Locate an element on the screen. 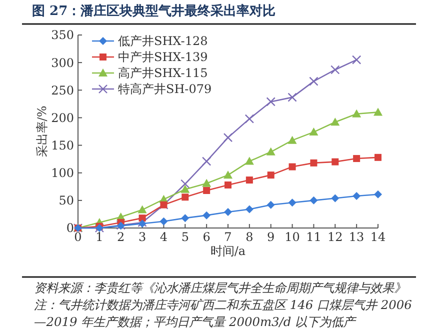 This screenshot has height=334, width=429. x-tick-label: 5 is located at coordinates (185, 237).